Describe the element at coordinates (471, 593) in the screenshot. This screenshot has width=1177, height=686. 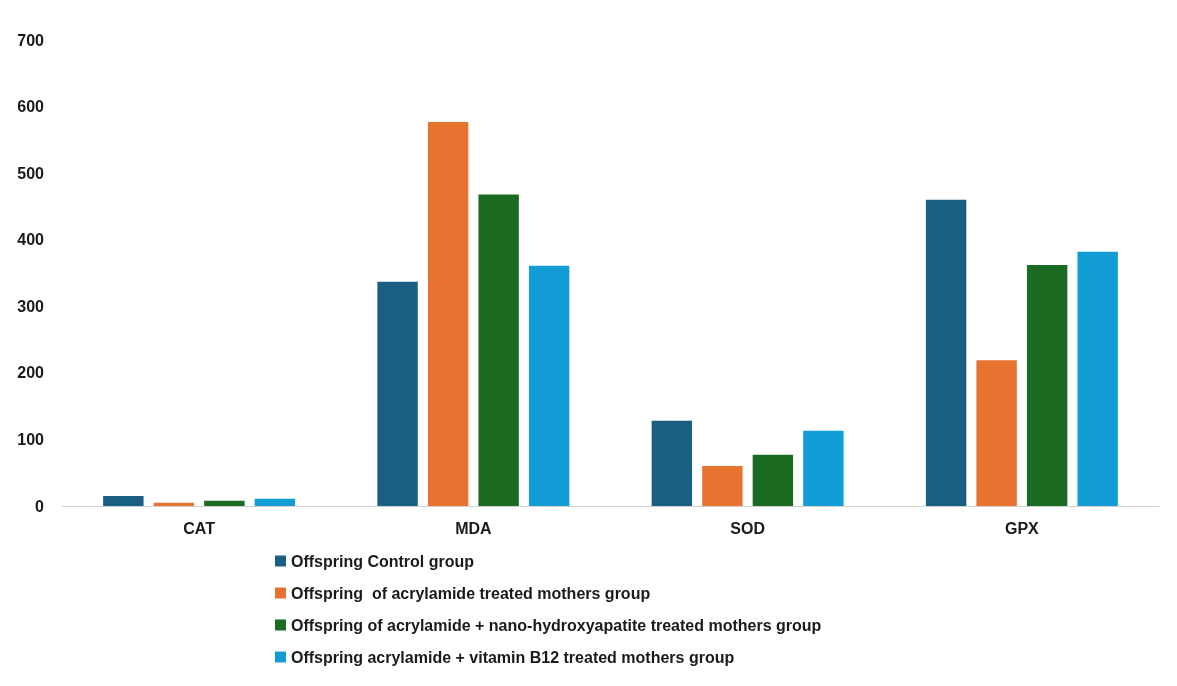
I see `legend-label: Offspring of acrylamide treated mothers group` at that location.